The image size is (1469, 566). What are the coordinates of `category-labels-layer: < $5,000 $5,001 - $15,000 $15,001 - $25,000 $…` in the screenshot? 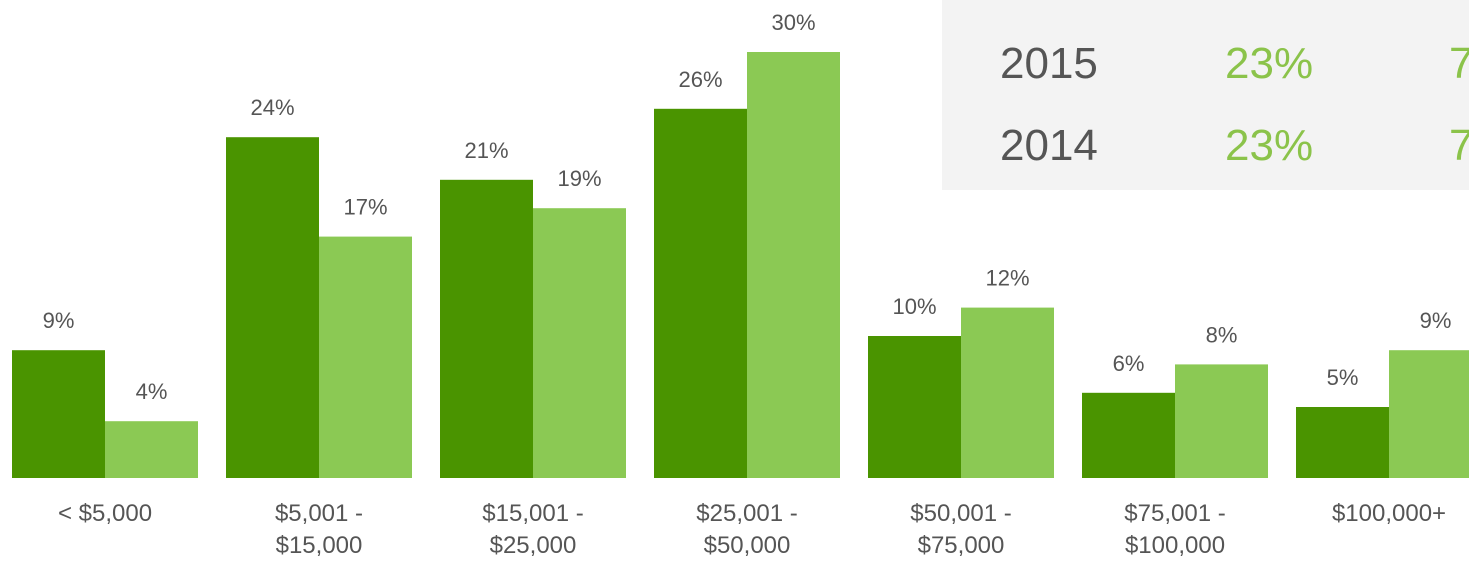 It's located at (752, 529).